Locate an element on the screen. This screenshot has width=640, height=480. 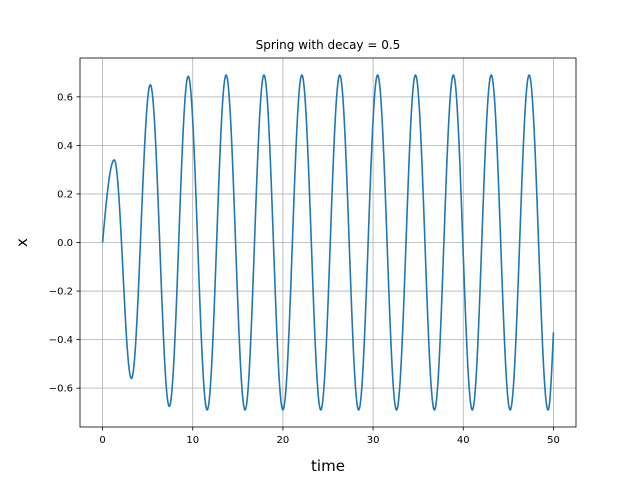
y-tick-label: 0.4 is located at coordinates (65, 146).